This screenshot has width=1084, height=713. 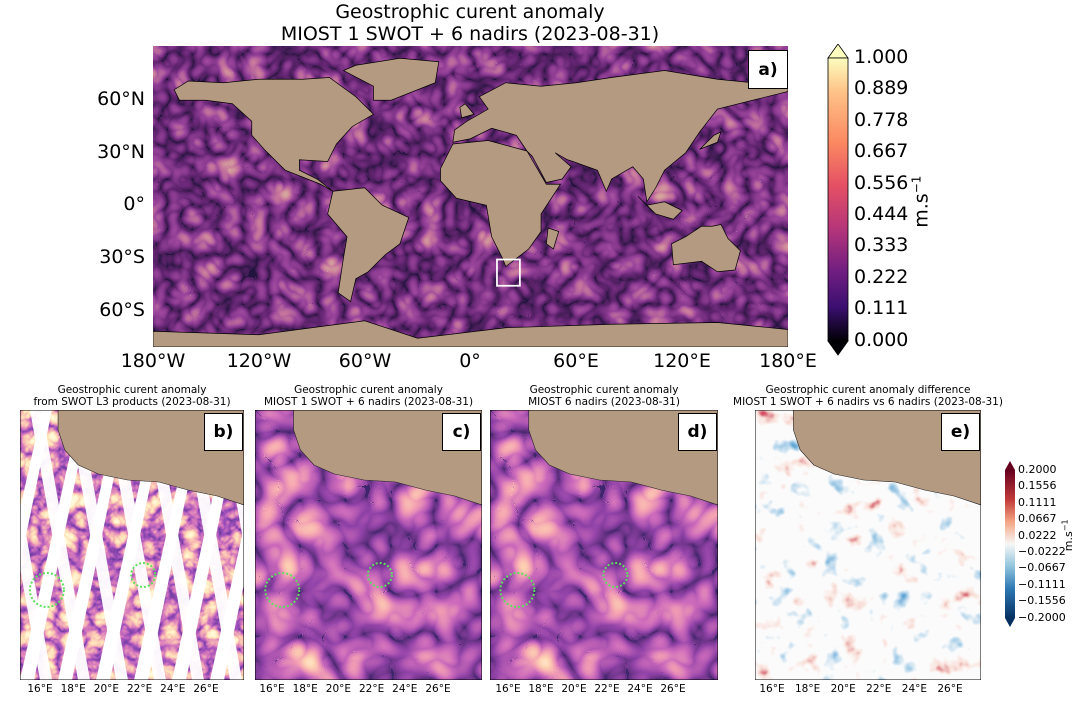 What do you see at coordinates (1042, 601) in the screenshot?
I see `colorbar-e-tick-label: −0.1556` at bounding box center [1042, 601].